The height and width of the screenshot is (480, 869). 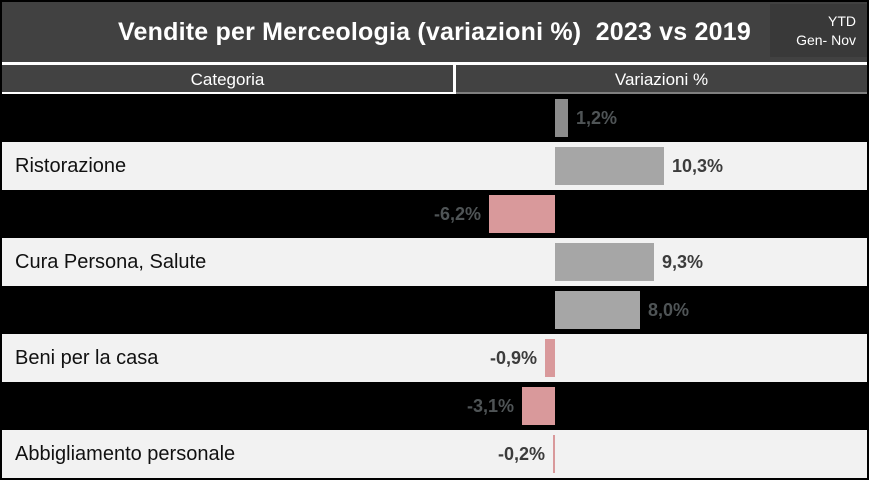 I want to click on category-label: Abbigliamento personale, so click(x=125, y=454).